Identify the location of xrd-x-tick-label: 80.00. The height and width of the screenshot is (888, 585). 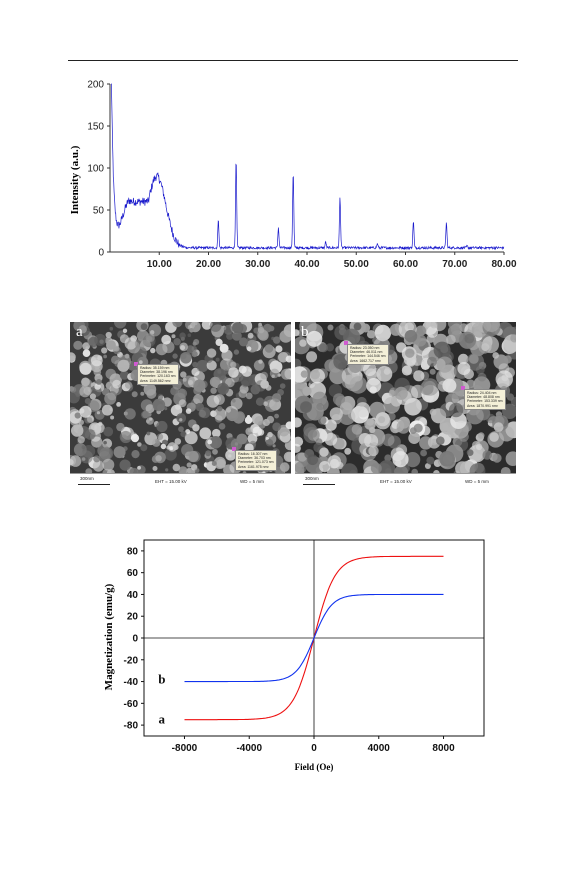
(503, 264).